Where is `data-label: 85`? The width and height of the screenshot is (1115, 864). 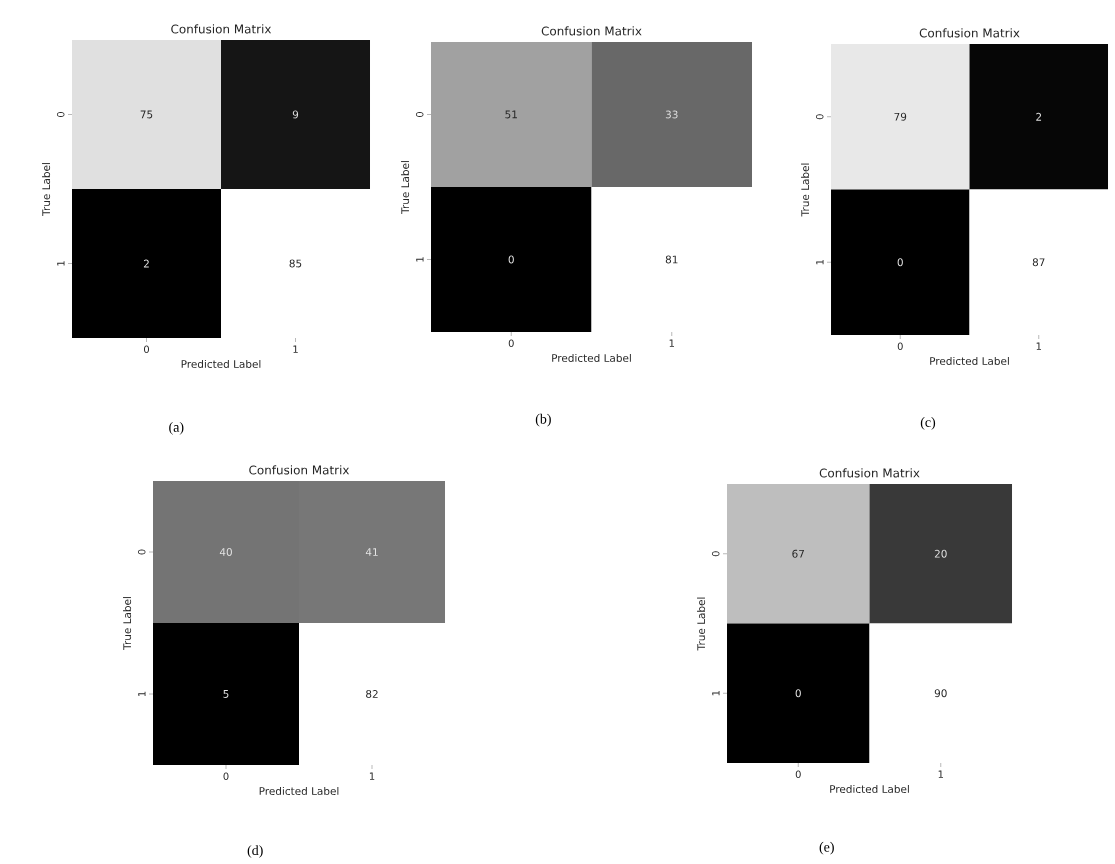
data-label: 85 is located at coordinates (295, 263).